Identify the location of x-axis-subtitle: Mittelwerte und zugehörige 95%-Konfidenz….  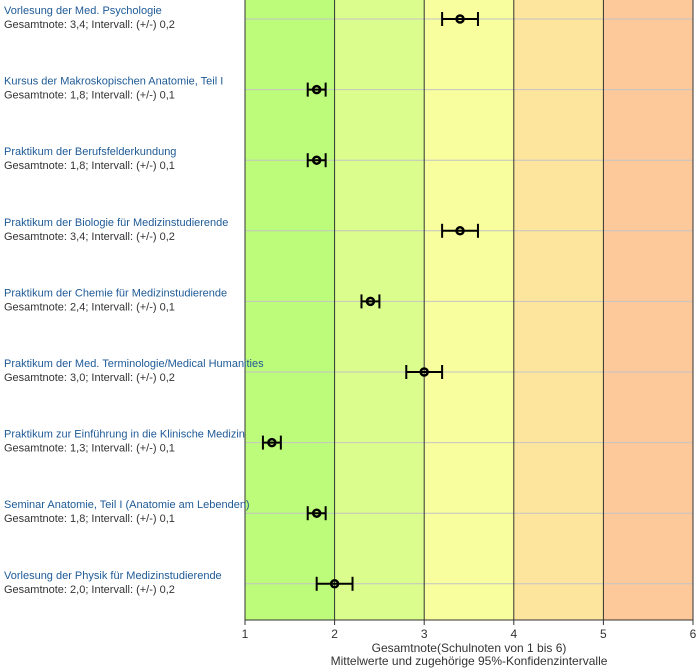
(469, 661).